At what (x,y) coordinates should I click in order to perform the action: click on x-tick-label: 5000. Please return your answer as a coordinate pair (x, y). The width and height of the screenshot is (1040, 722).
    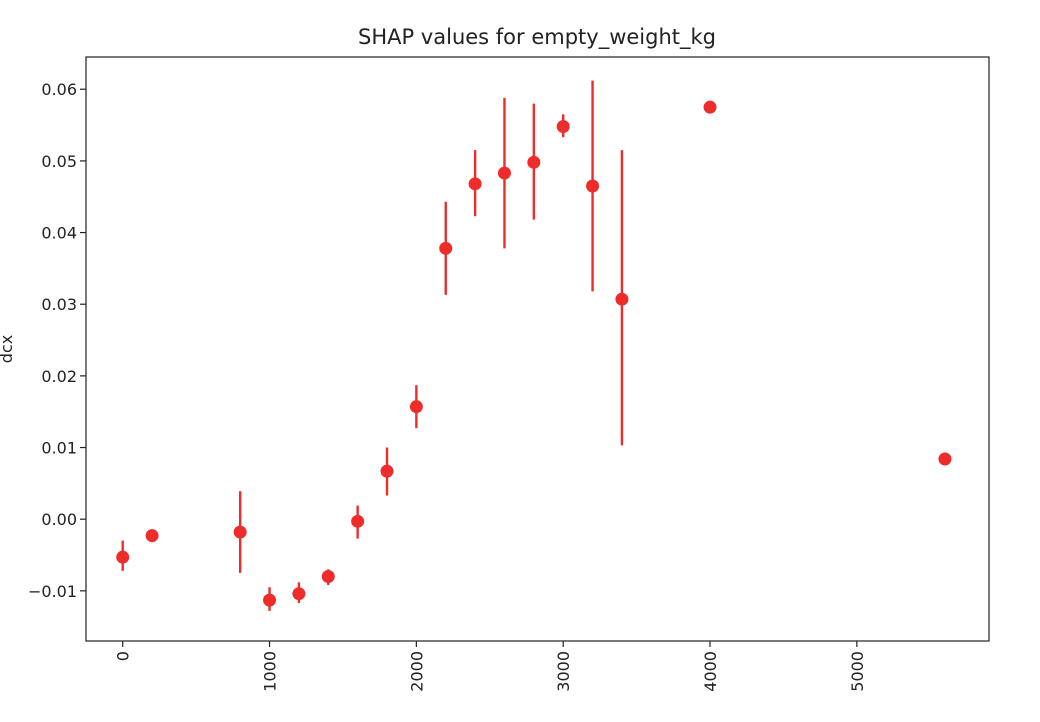
    Looking at the image, I should click on (857, 671).